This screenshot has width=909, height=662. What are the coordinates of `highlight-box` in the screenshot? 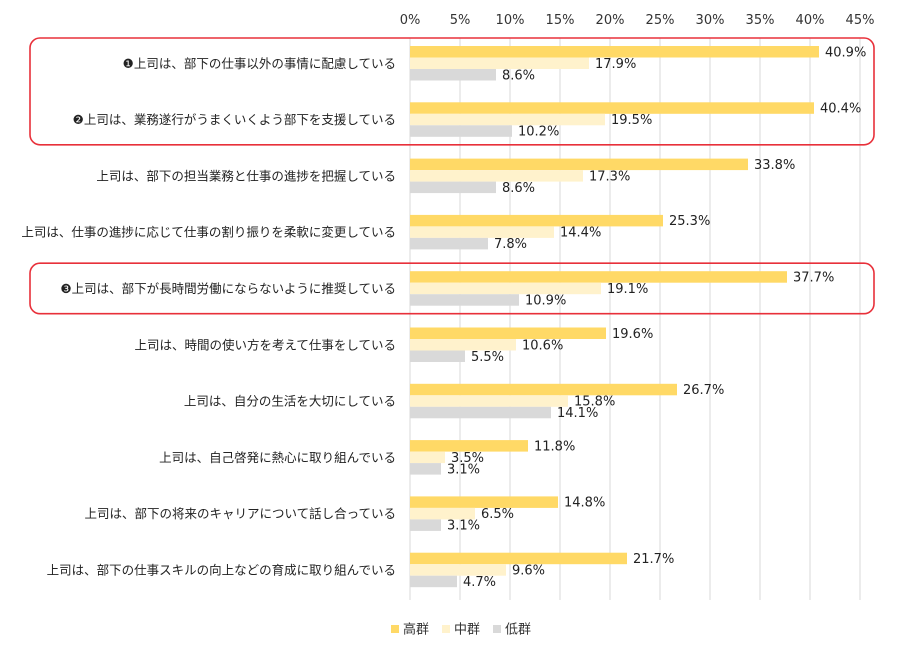 It's located at (452, 288).